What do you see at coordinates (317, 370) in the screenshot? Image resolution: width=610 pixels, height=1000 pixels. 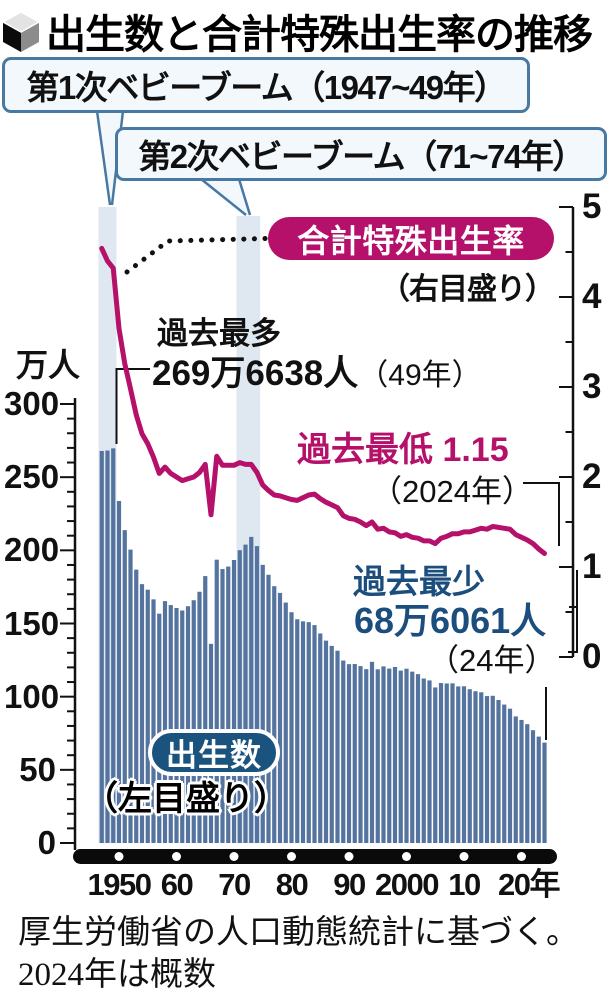 I see `record-high-value-line: 269万6638人（49年）` at bounding box center [317, 370].